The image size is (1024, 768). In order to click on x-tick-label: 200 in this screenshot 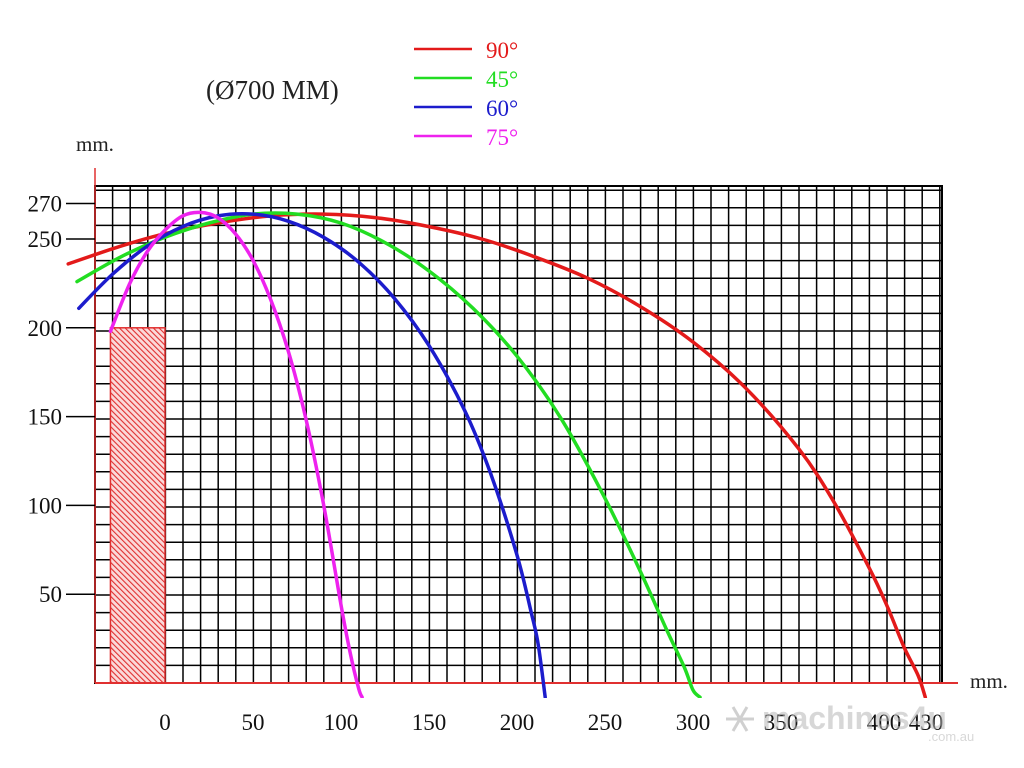, I will do `click(517, 722)`.